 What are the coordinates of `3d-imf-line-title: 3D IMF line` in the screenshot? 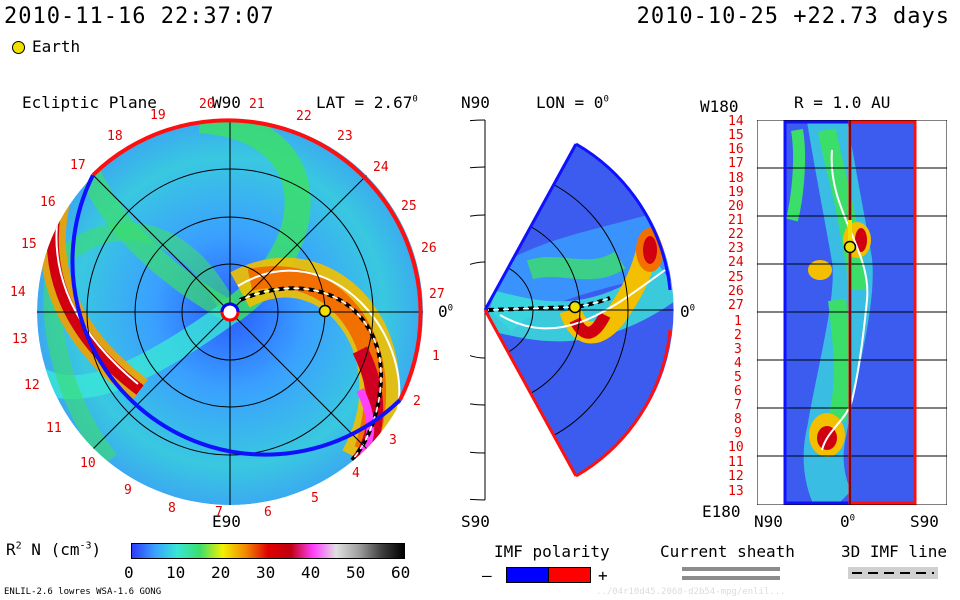 It's located at (894, 551).